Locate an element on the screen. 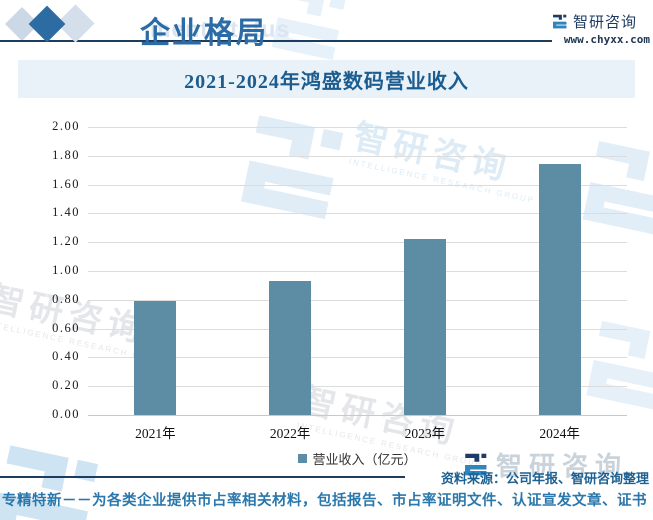  brand-logo: 智研咨询 is located at coordinates (594, 21).